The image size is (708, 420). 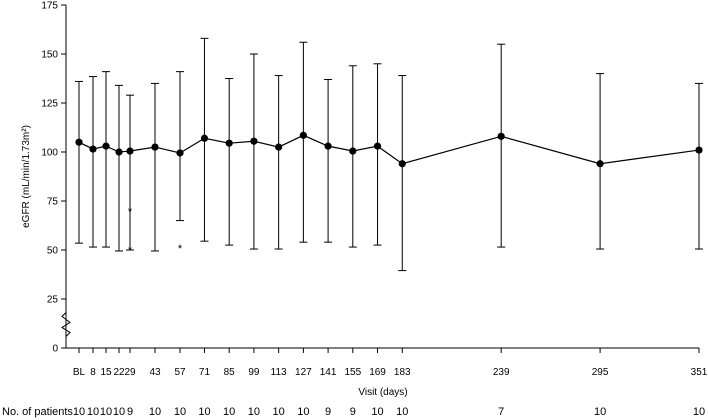 I want to click on x-tick-label: 127, so click(x=303, y=372).